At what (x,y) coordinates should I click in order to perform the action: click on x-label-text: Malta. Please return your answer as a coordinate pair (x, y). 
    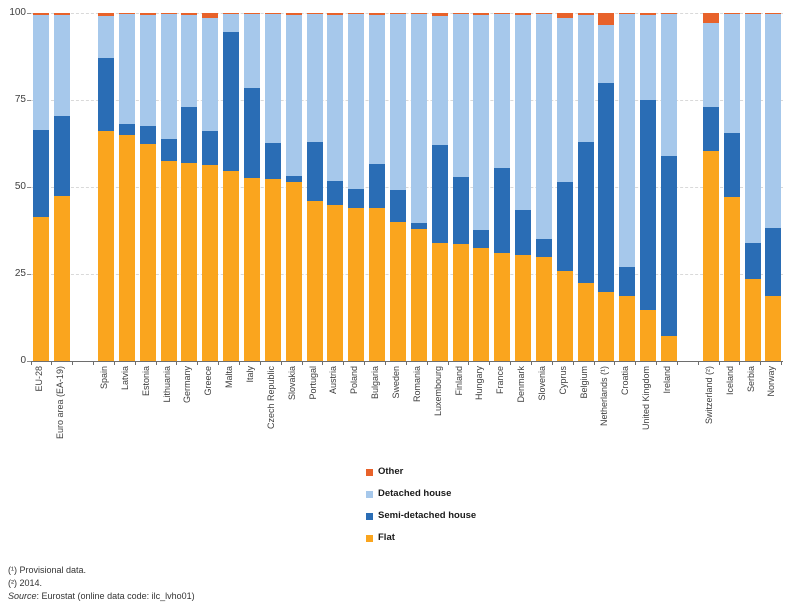
    Looking at the image, I should click on (229, 377).